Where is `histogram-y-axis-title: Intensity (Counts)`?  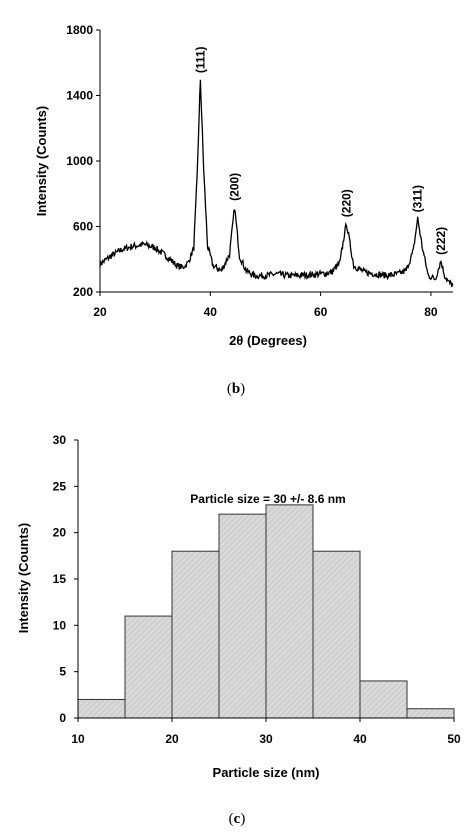 histogram-y-axis-title: Intensity (Counts) is located at coordinates (23, 578).